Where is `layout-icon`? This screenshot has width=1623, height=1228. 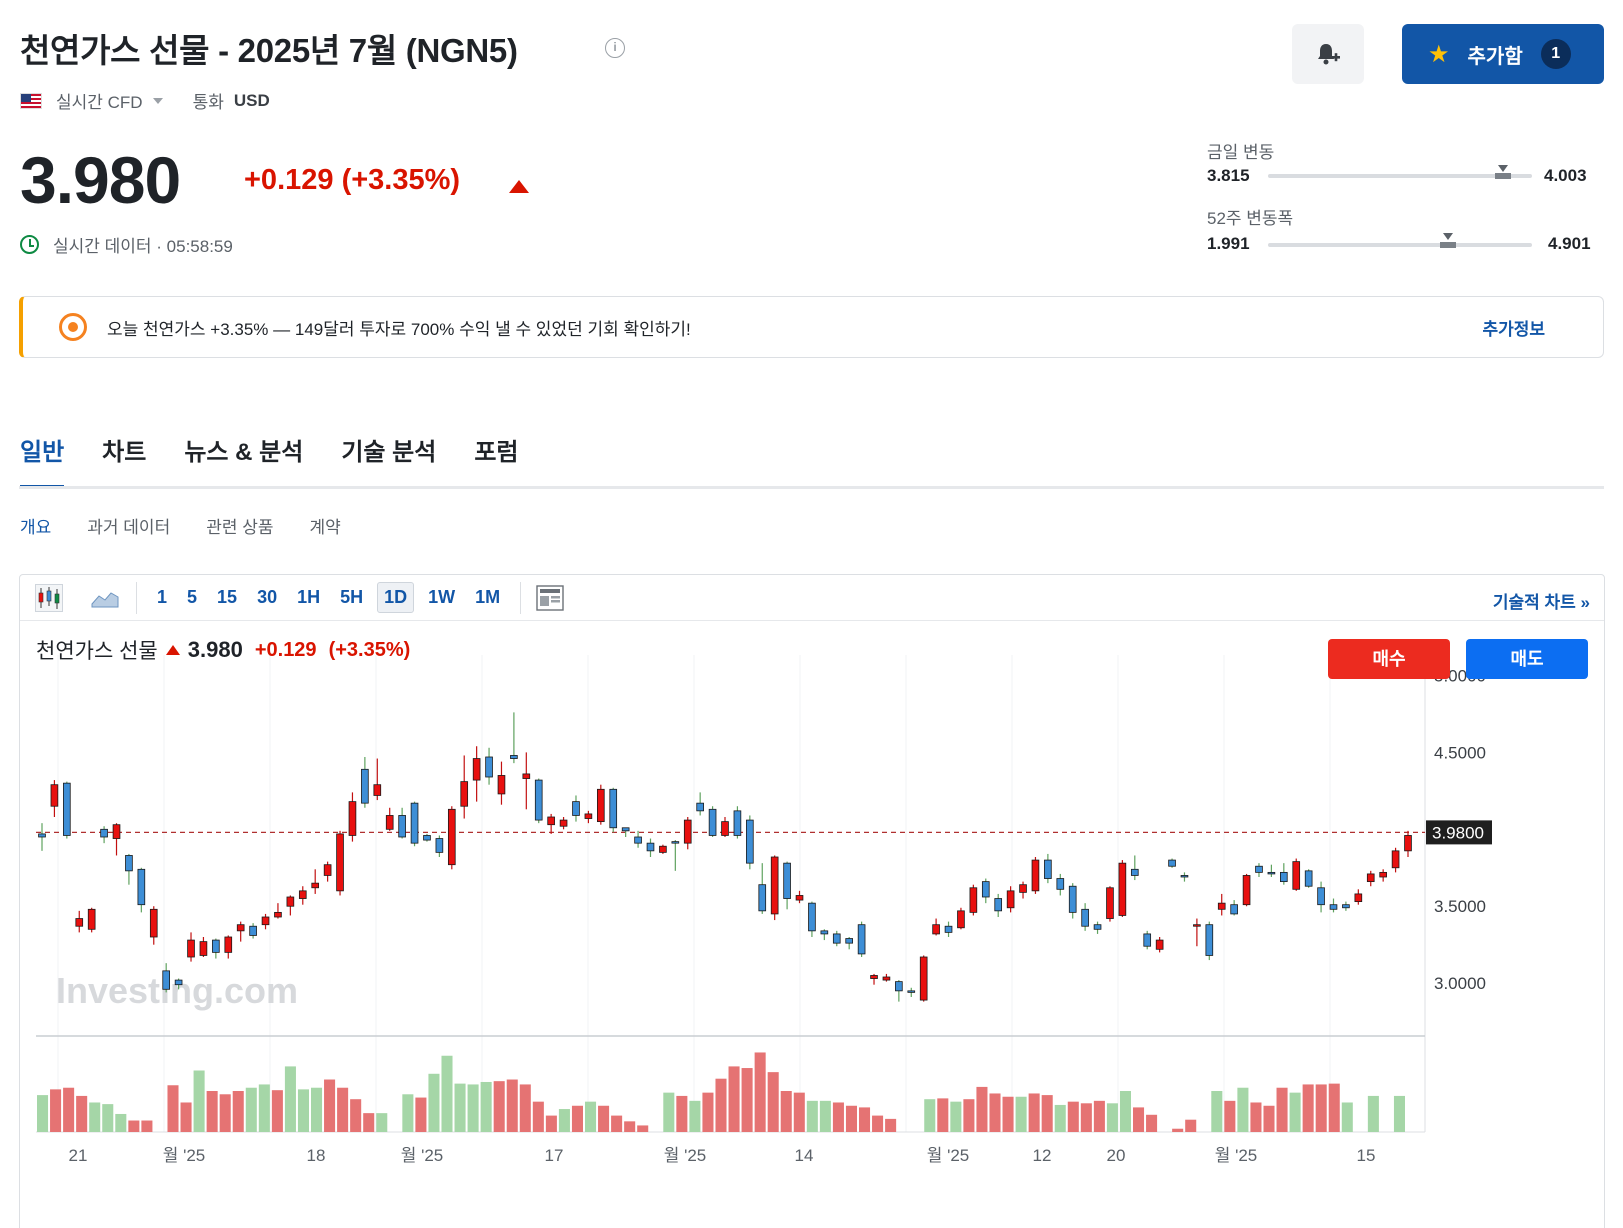 layout-icon is located at coordinates (550, 598).